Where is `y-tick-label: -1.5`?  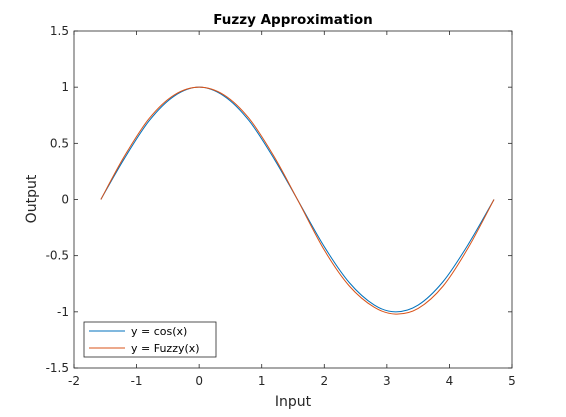 y-tick-label: -1.5 is located at coordinates (57, 368).